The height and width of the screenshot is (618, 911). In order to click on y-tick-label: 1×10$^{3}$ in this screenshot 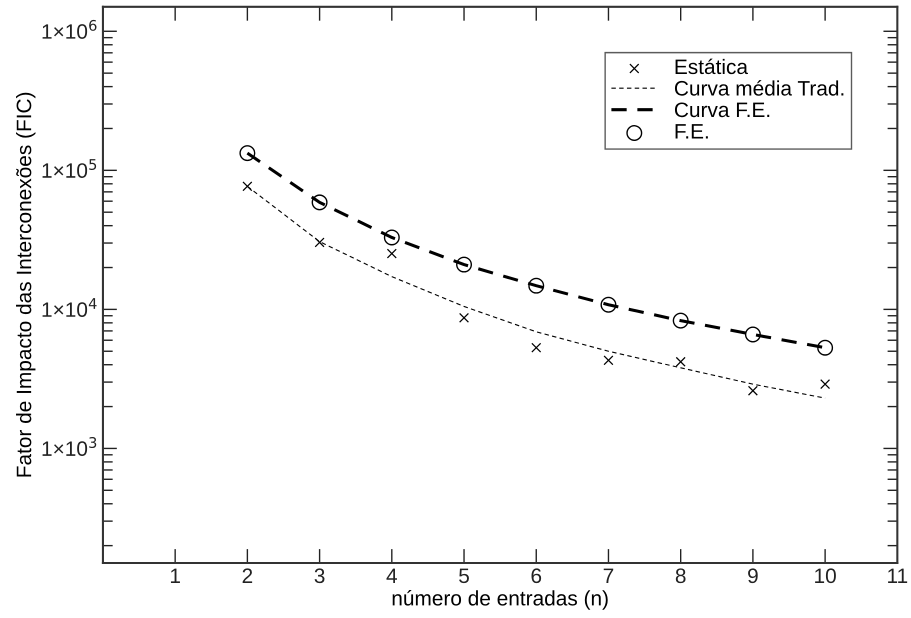, I will do `click(69, 446)`.